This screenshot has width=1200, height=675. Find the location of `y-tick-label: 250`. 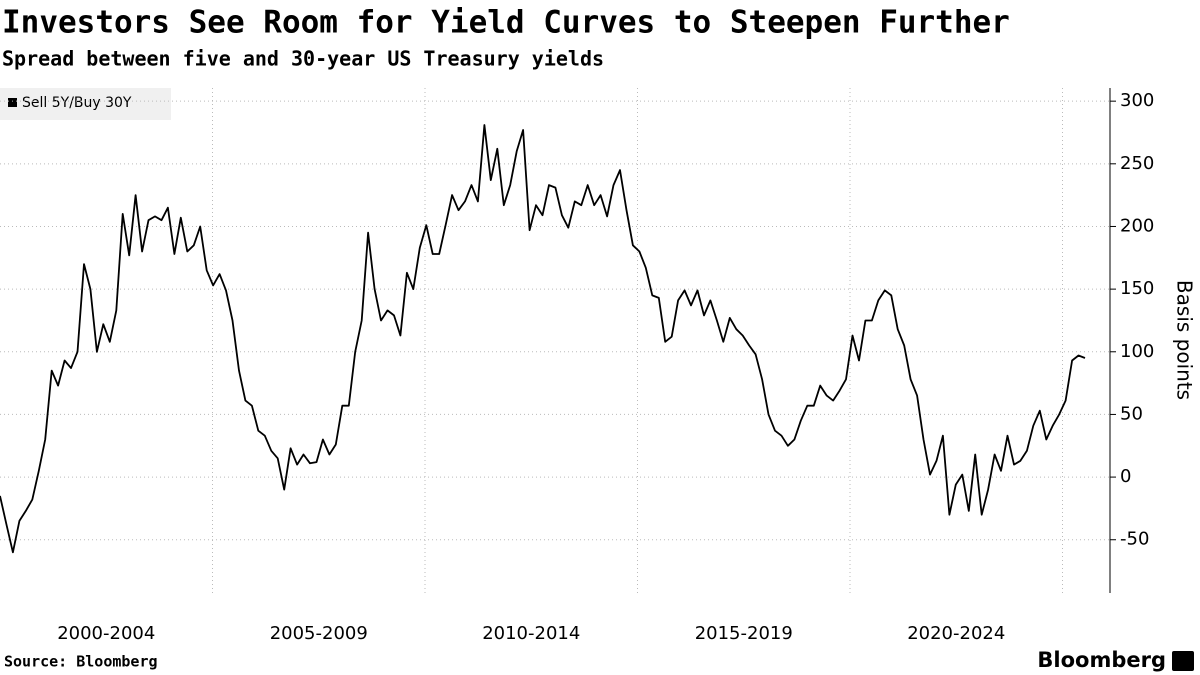

y-tick-label: 250 is located at coordinates (1137, 163).